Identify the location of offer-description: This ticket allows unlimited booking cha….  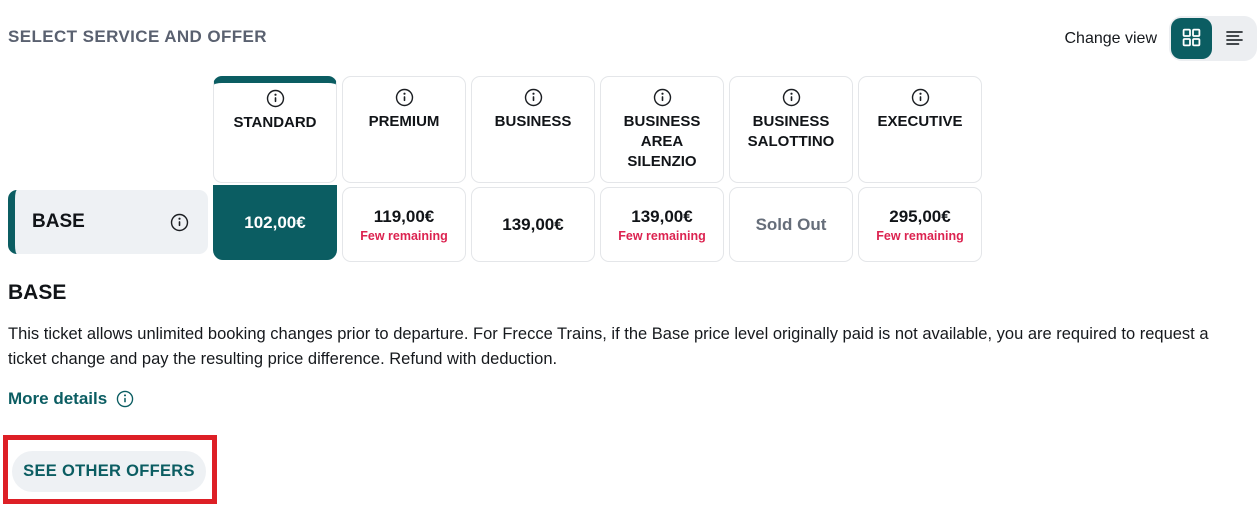
(608, 346).